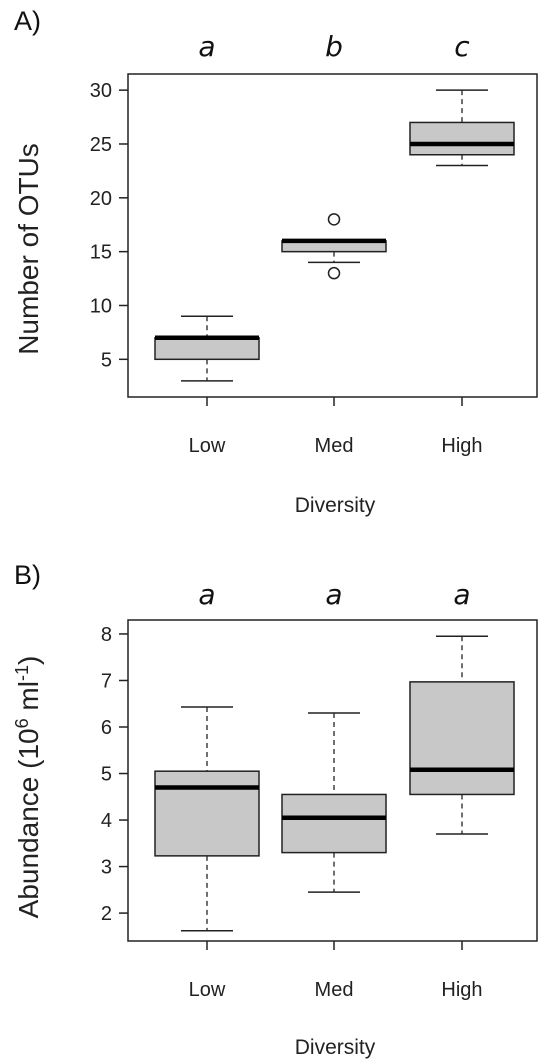  I want to click on panel-b-box-high, so click(462, 738).